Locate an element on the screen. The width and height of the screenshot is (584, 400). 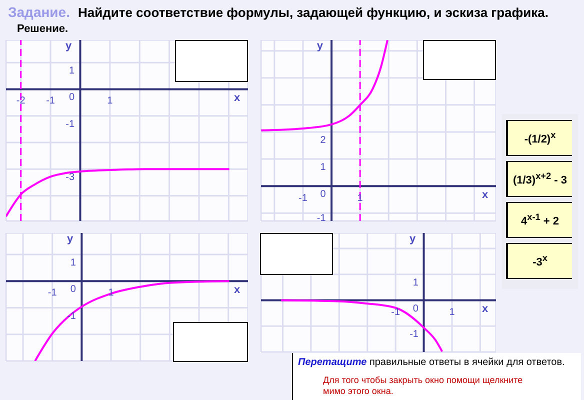
text: (1/3)$^{x+2}$ - 3 is located at coordinates (540, 179).